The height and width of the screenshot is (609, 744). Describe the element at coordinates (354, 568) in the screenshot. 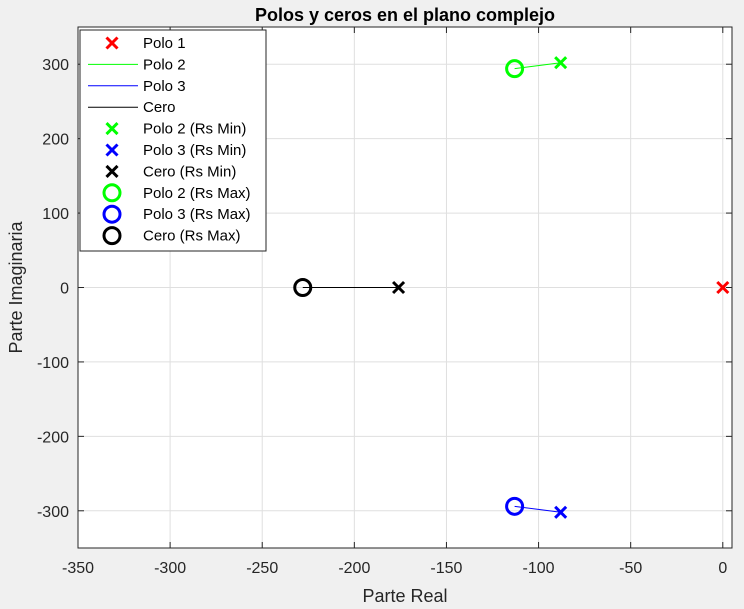

I see `x-tick-label: -200` at that location.